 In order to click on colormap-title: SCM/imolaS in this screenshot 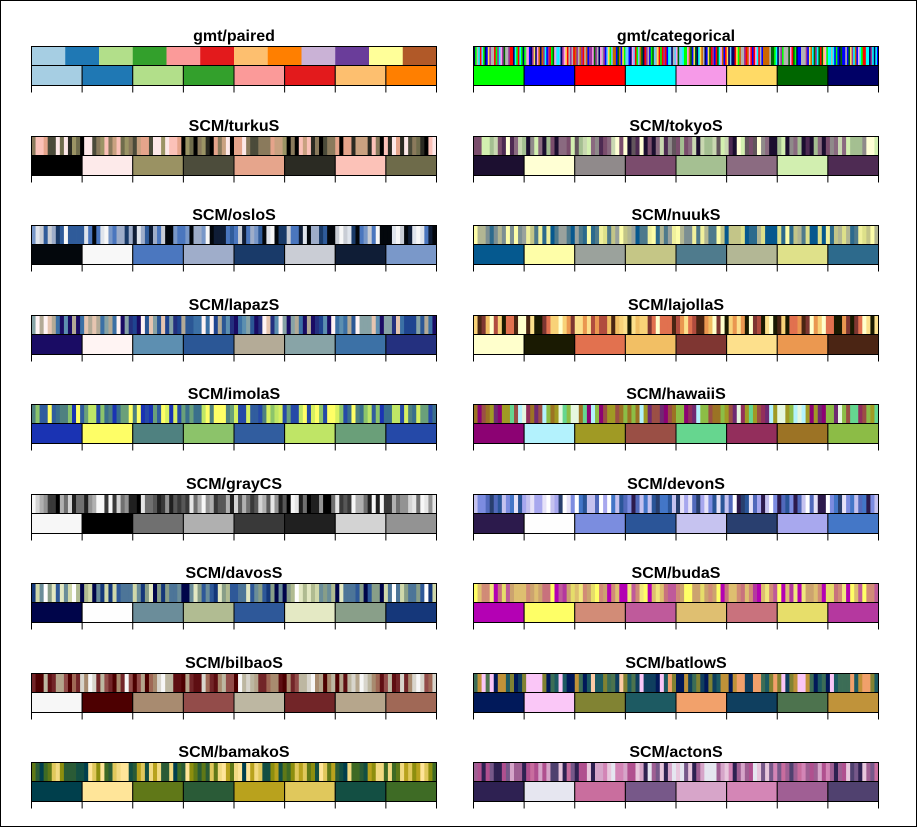, I will do `click(234, 394)`.